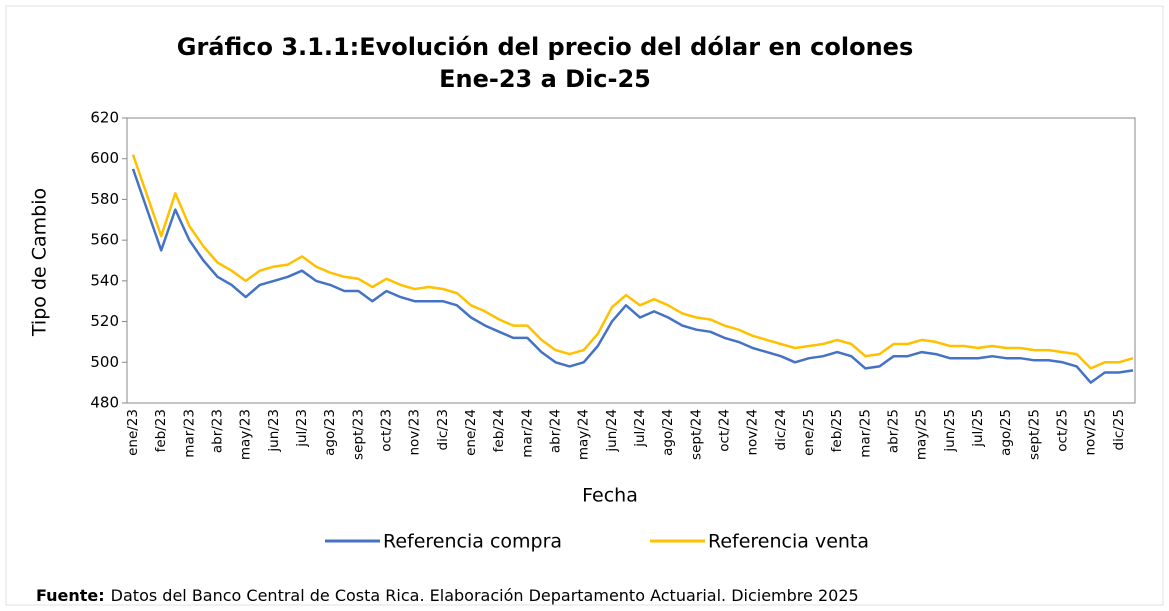 This screenshot has height=611, width=1169. What do you see at coordinates (788, 542) in the screenshot?
I see `legend-label: Referencia venta` at bounding box center [788, 542].